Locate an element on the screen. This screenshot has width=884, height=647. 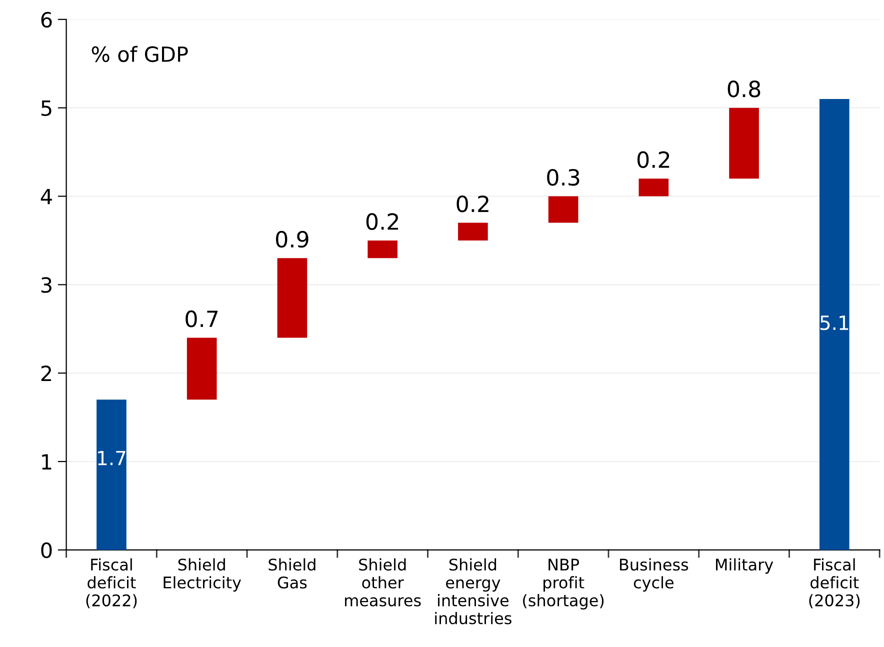
data-label: 0.9 is located at coordinates (292, 239).